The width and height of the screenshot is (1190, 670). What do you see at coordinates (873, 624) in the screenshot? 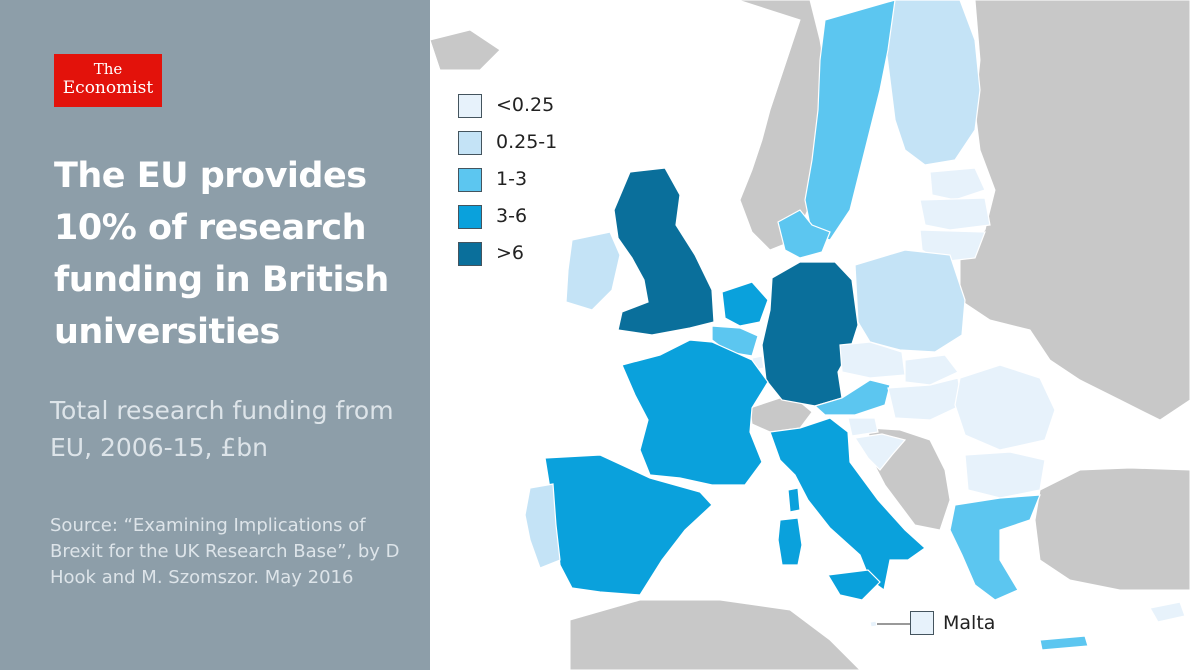
I see `country-malta` at bounding box center [873, 624].